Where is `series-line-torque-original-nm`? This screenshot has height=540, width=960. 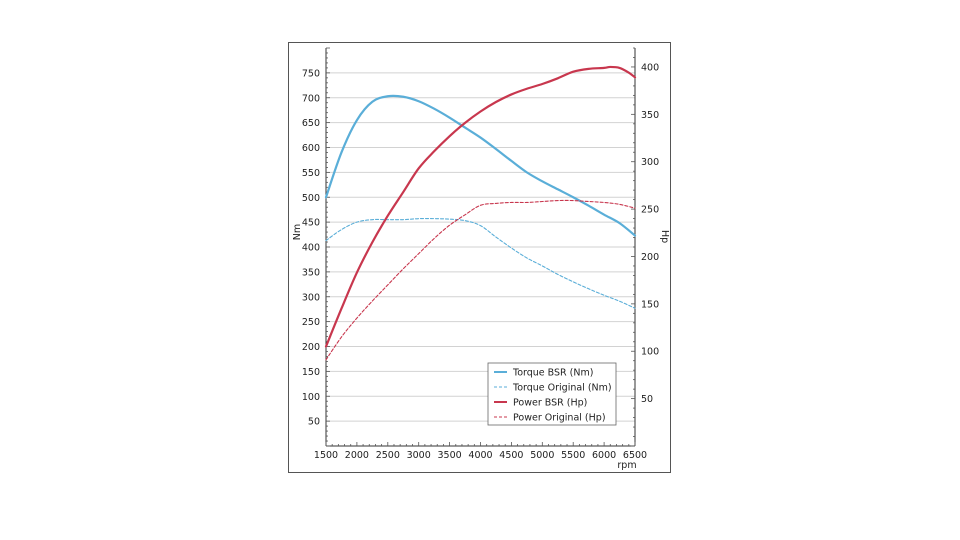
series-line-torque-original-nm is located at coordinates (480, 263).